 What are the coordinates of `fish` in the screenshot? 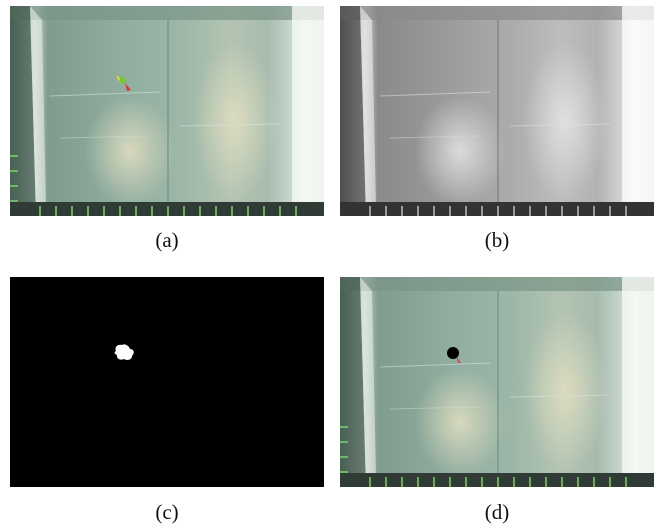 It's located at (123, 83).